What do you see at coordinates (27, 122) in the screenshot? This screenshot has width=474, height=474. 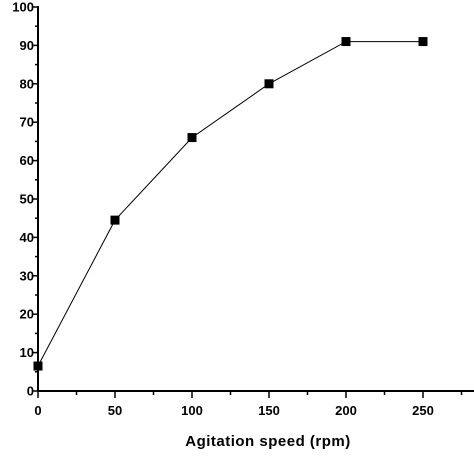 I see `y-tick-label: 70` at bounding box center [27, 122].